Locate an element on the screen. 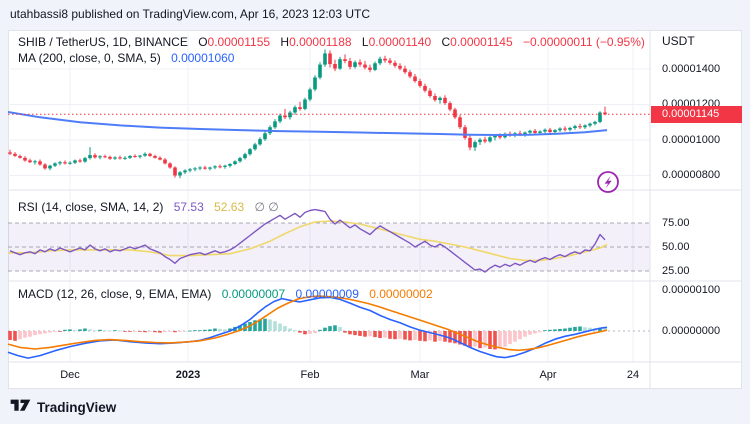  time-tick-label: Mar is located at coordinates (420, 375).